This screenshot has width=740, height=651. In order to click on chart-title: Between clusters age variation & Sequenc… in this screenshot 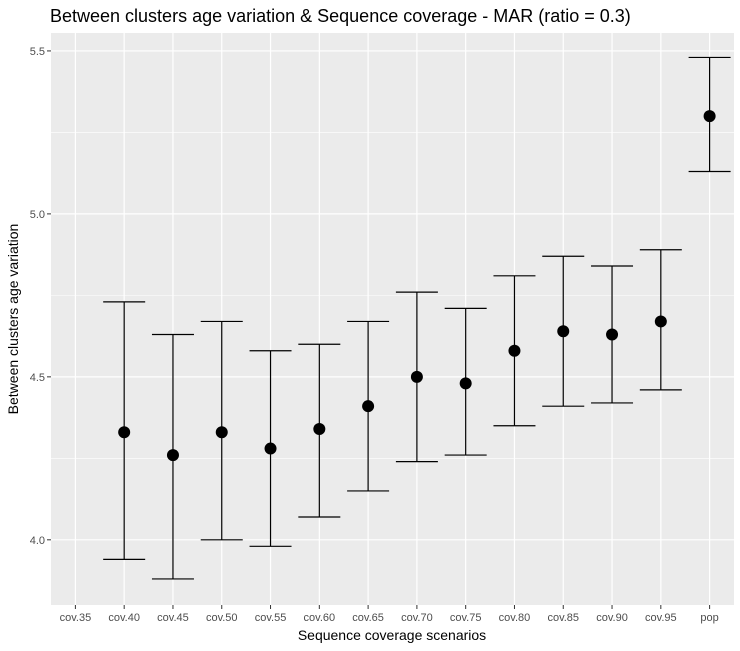, I will do `click(340, 16)`.